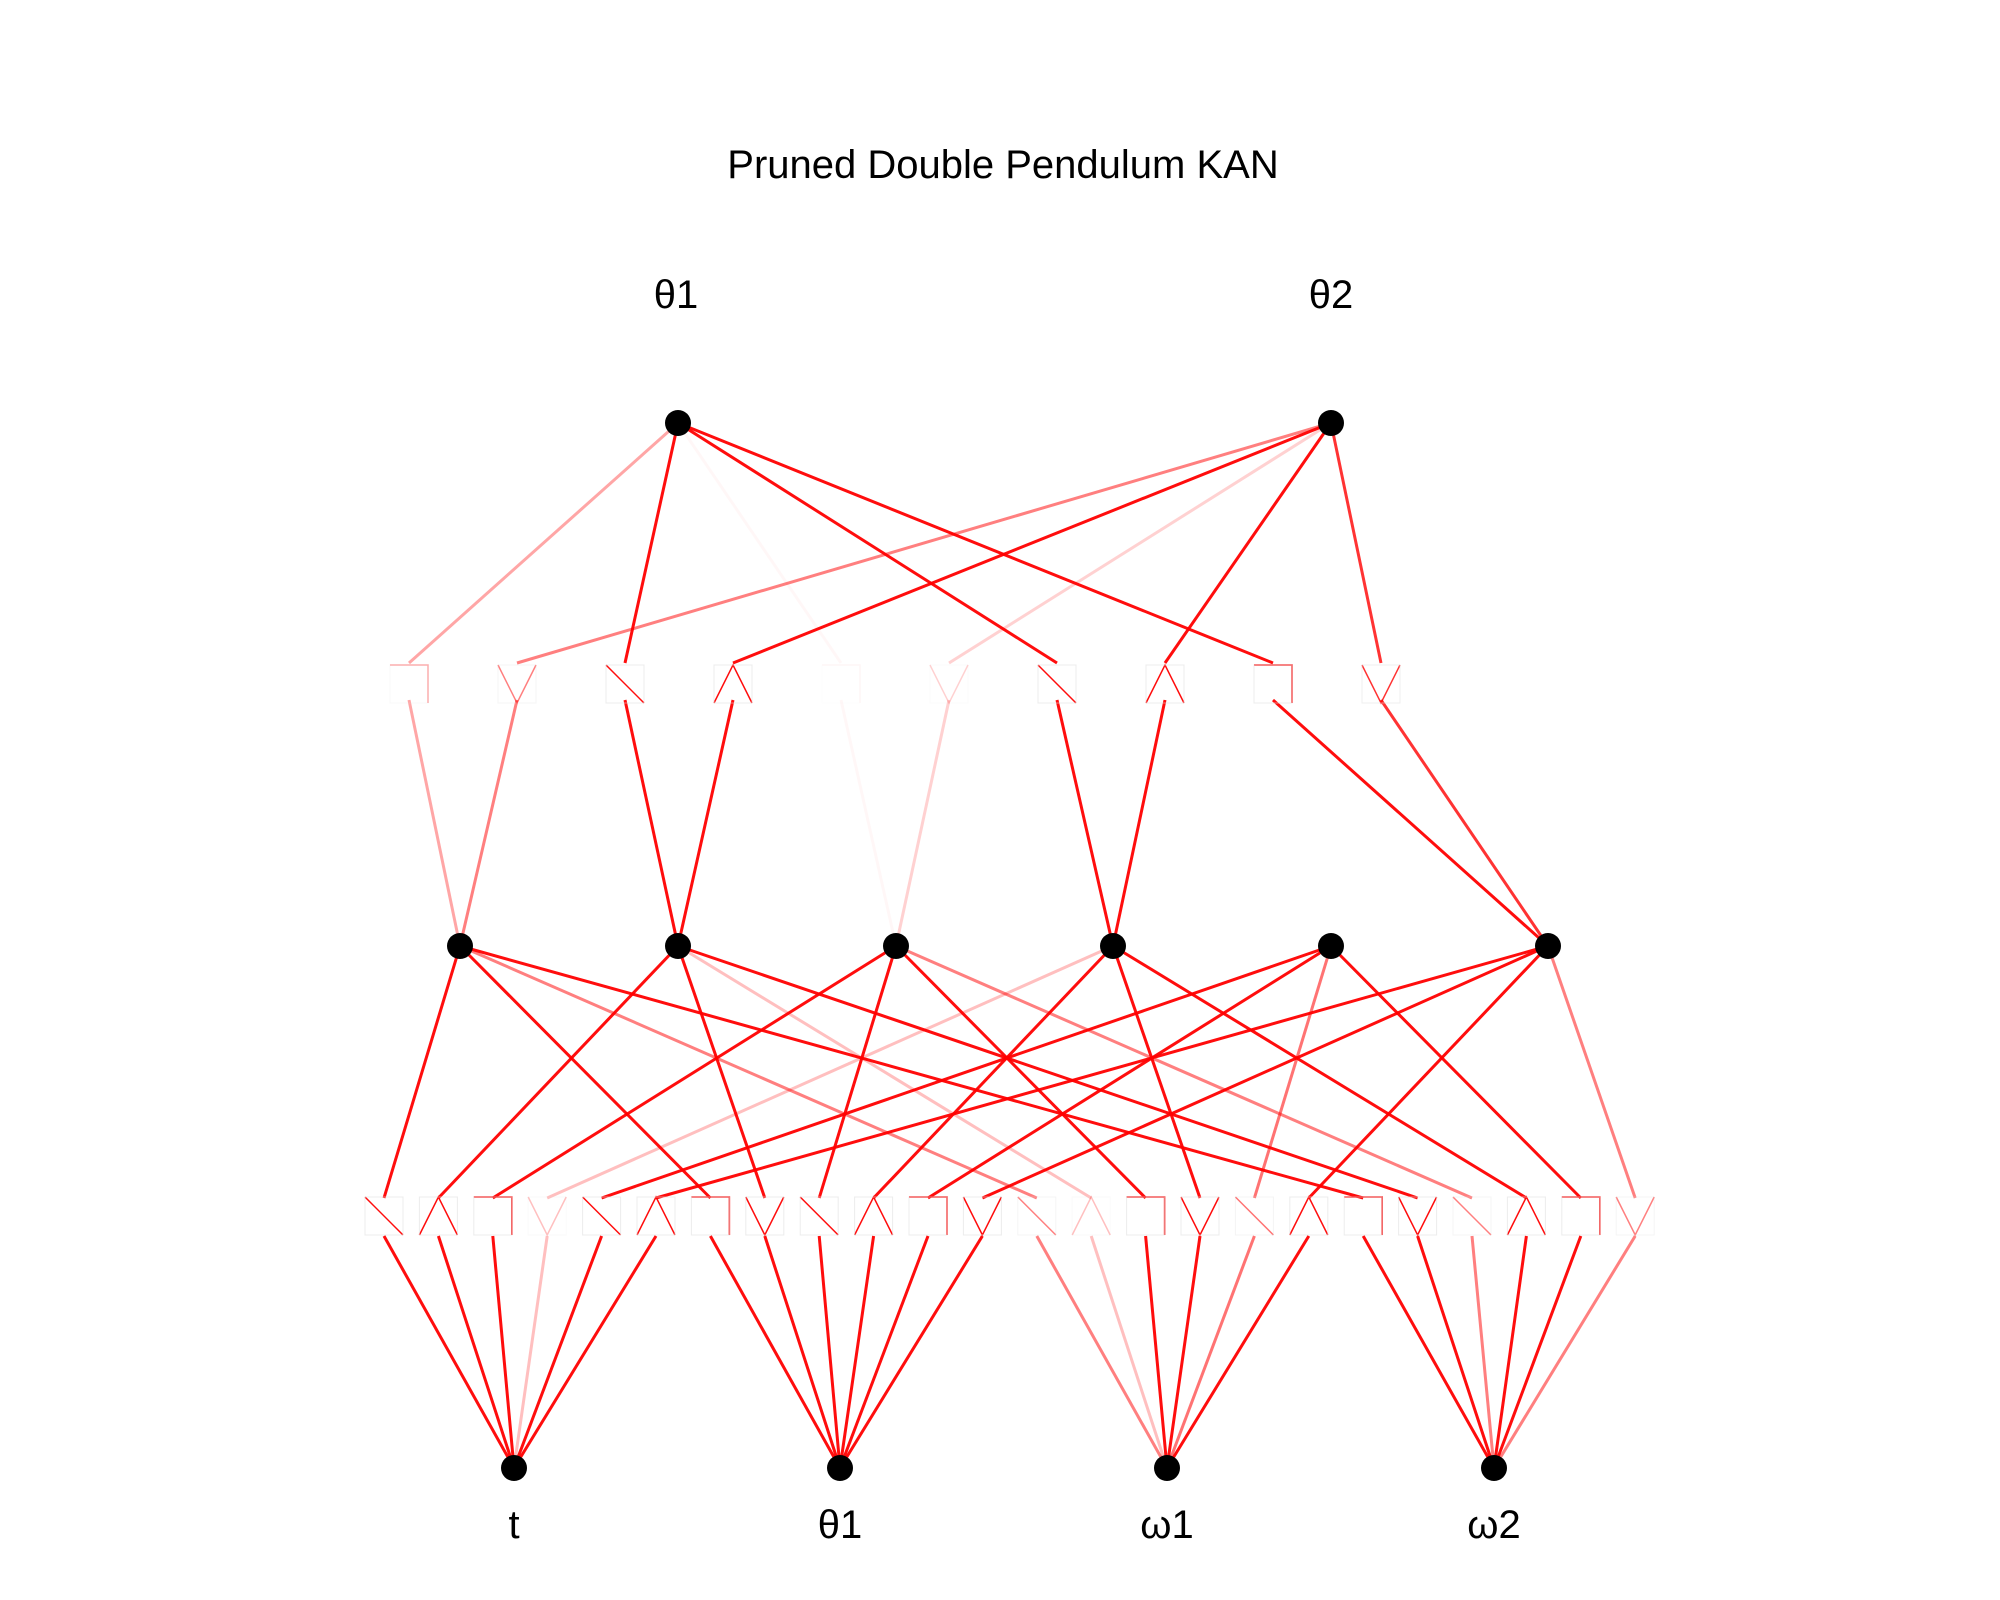  I want to click on activation-l1-3-5-icon, so click(1635, 1216).